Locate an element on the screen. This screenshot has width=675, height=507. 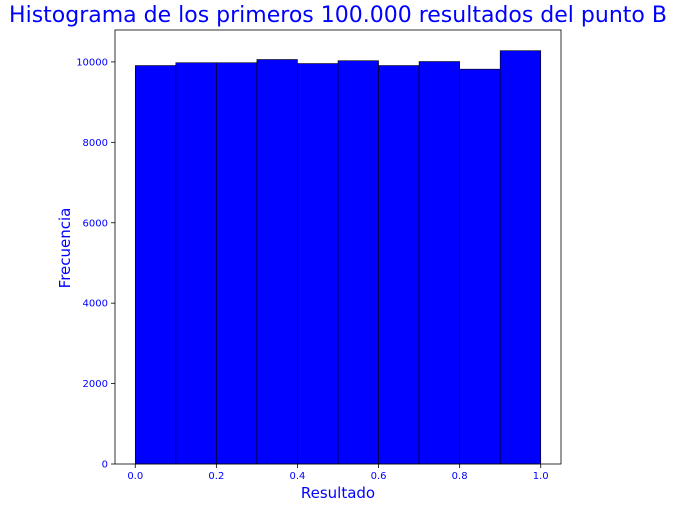
y-axis-label: Frecuencia is located at coordinates (65, 248).